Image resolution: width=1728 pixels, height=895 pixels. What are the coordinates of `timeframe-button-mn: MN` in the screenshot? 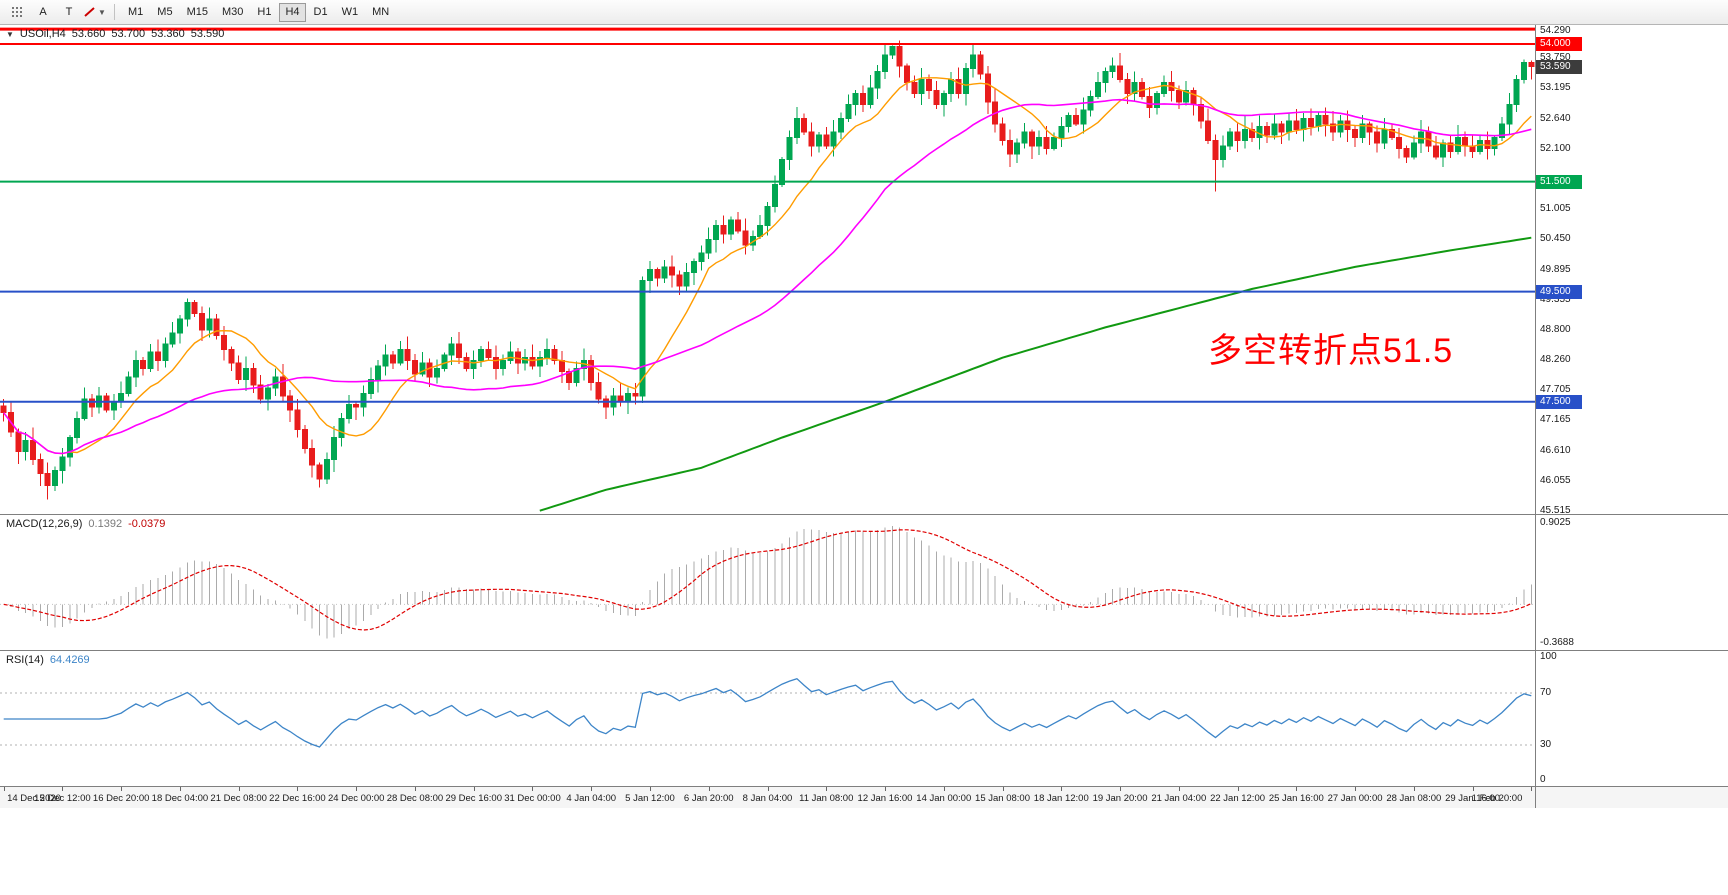 It's located at (381, 11).